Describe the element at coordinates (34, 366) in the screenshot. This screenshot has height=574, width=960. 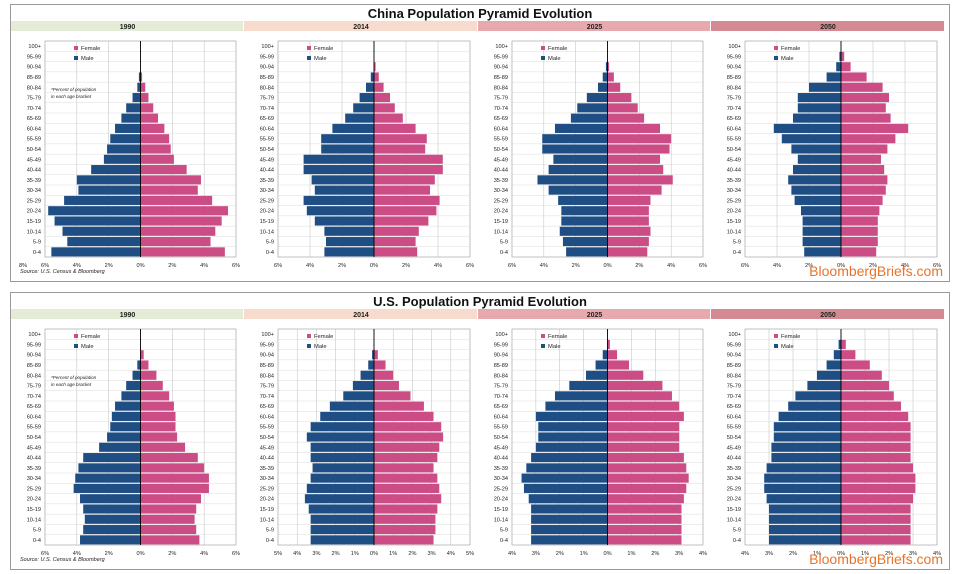
I see `age-label: 85-89` at that location.